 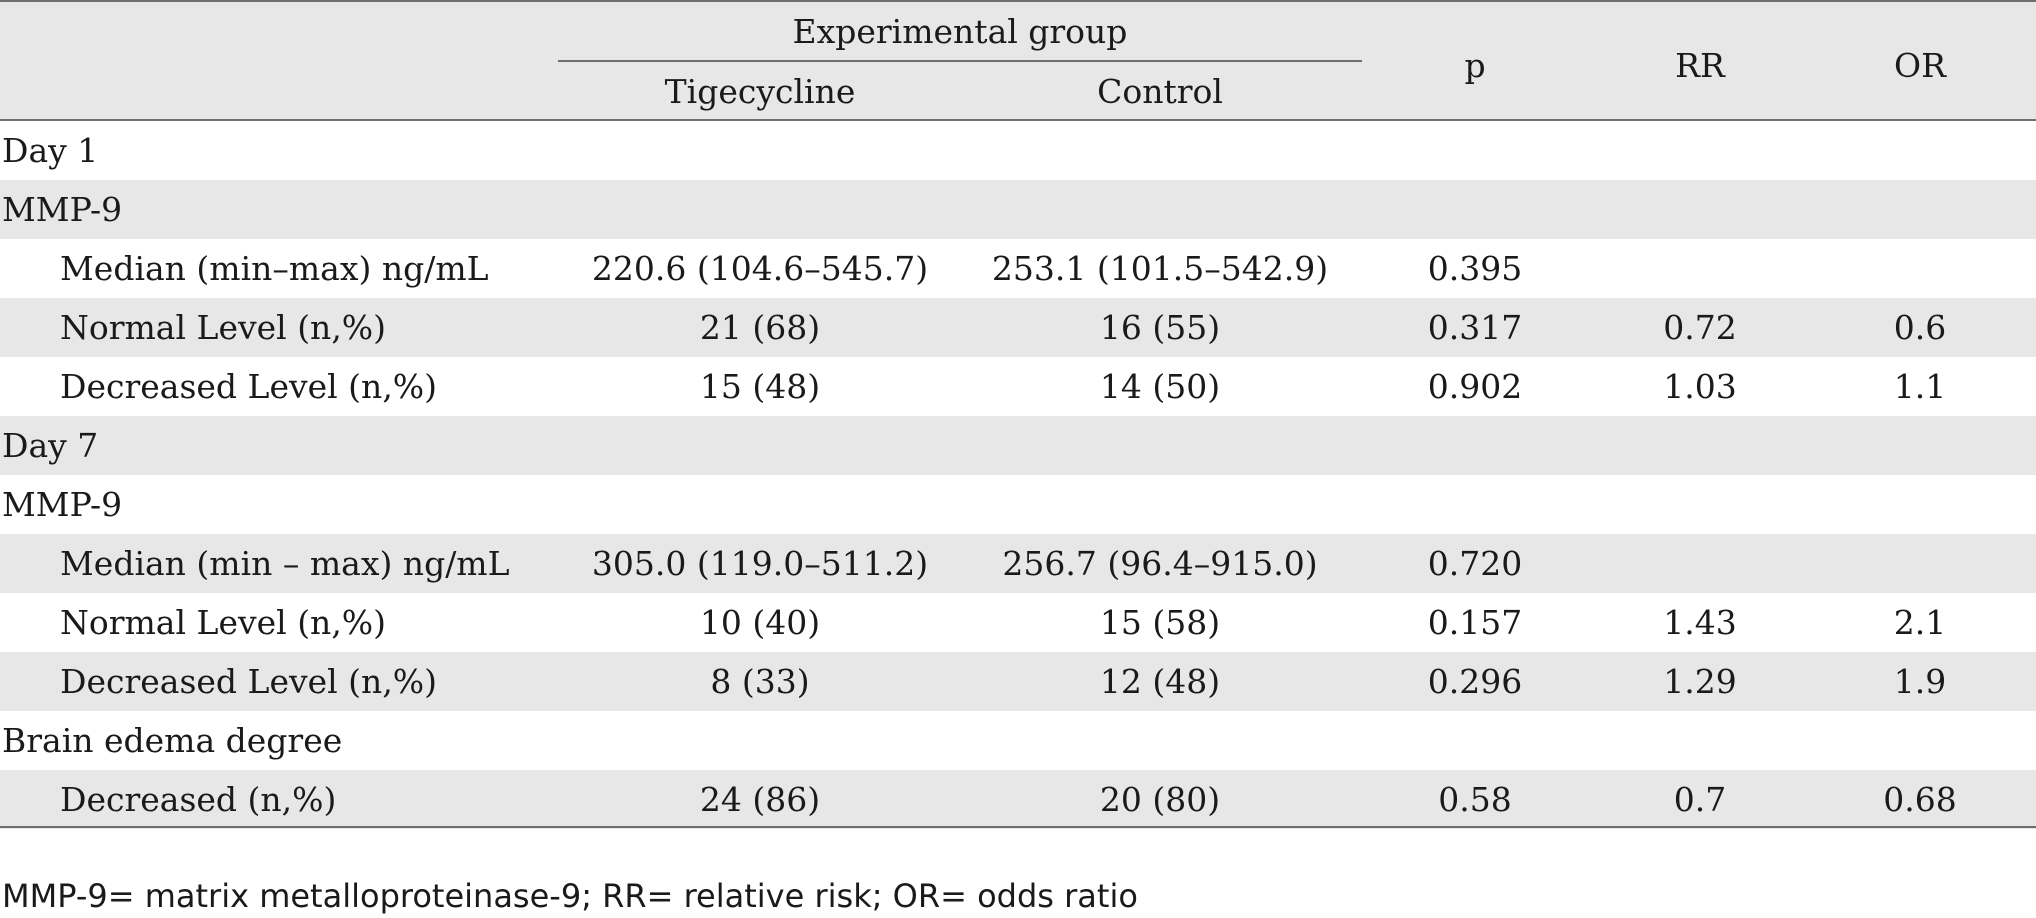 I want to click on header-p: p, so click(x=1475, y=65).